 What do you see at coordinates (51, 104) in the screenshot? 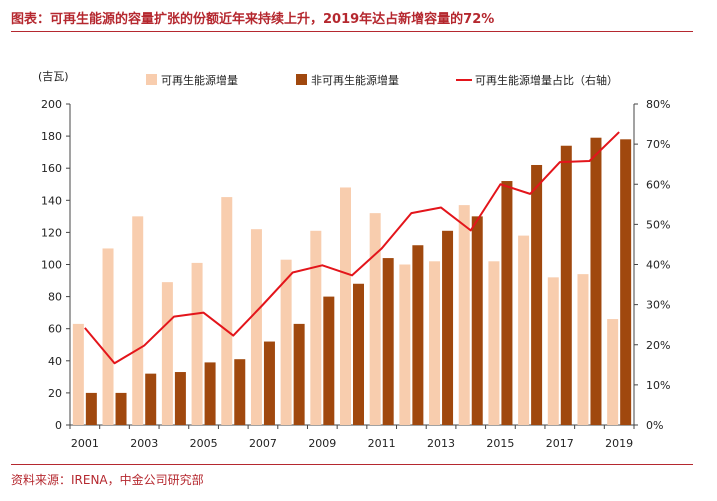
I see `y-tick-label: 200` at bounding box center [51, 104].